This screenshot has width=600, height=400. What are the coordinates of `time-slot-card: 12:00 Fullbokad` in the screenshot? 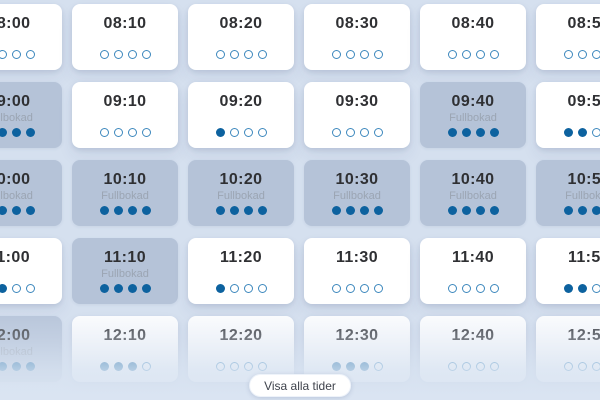 It's located at (31, 349).